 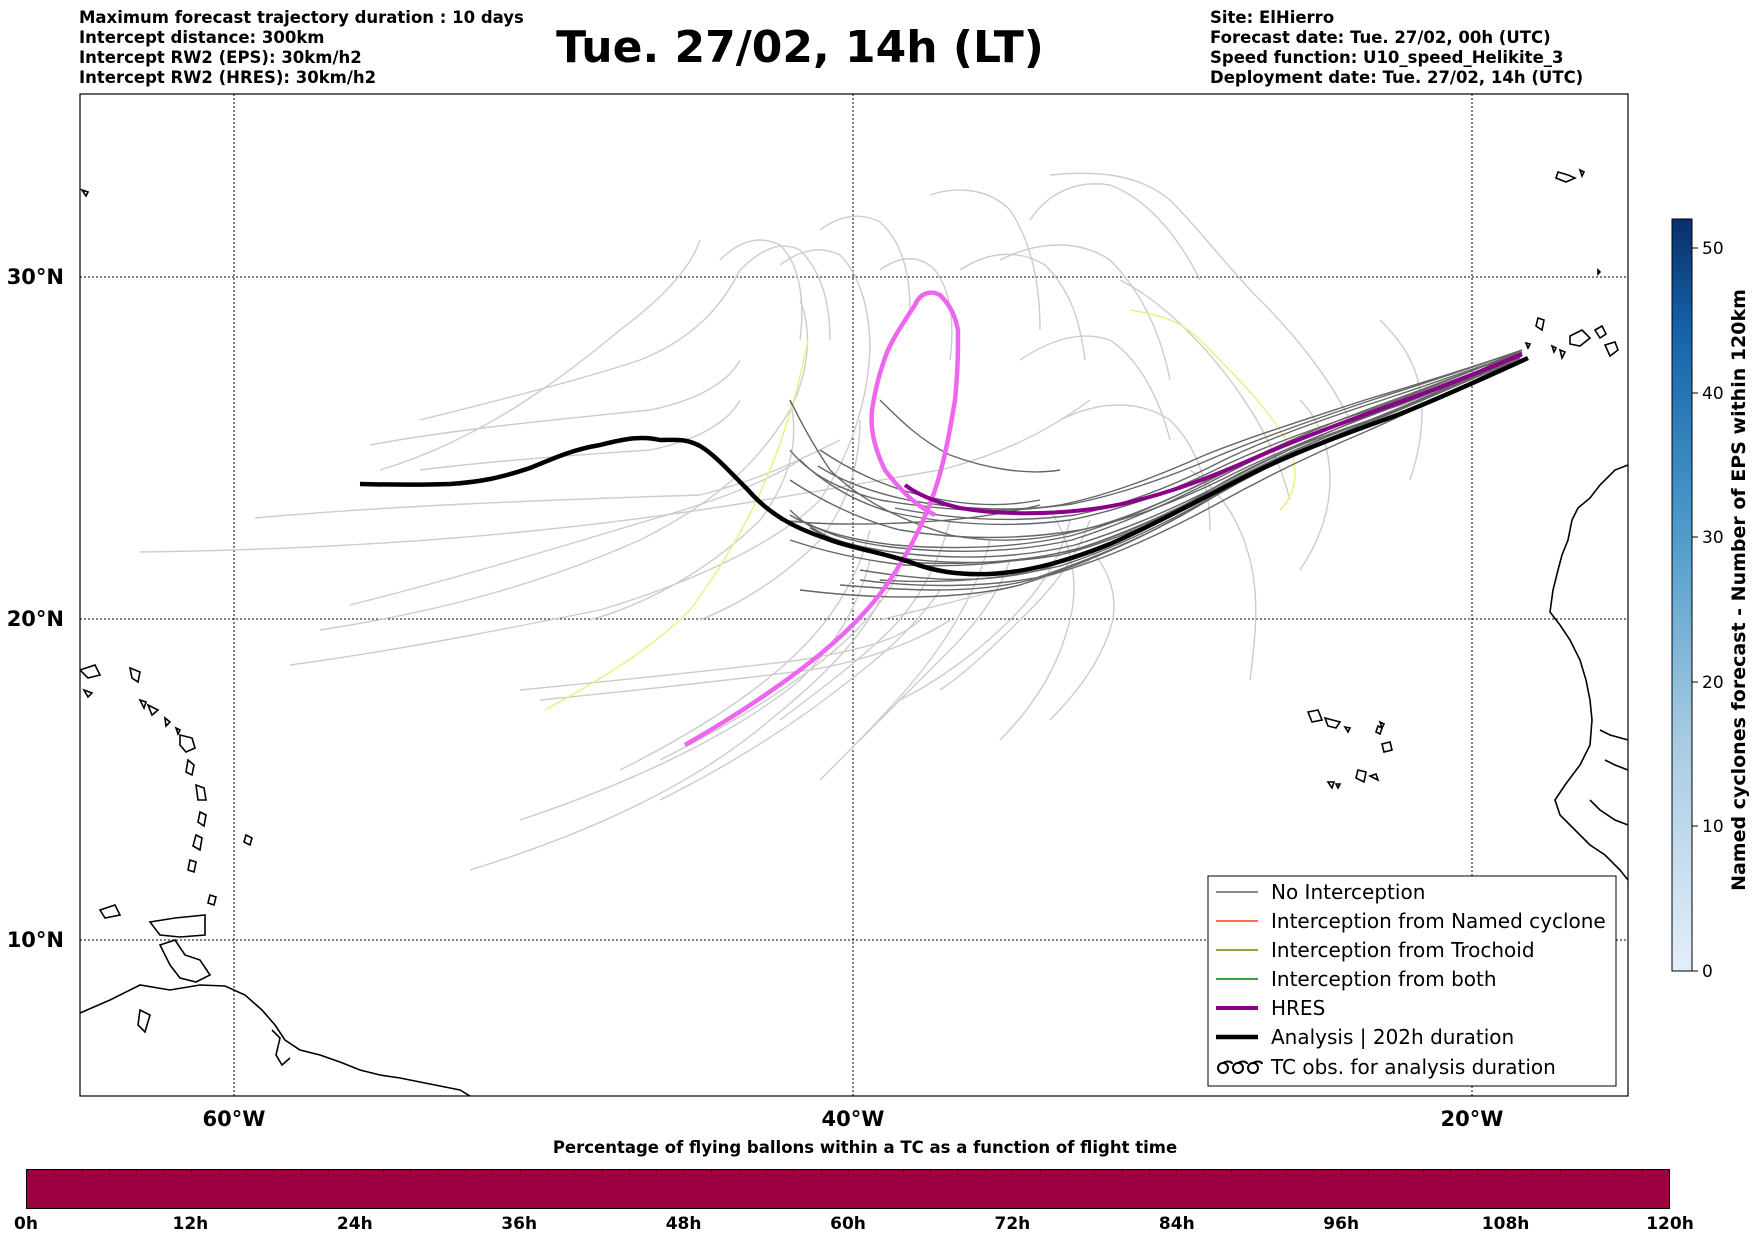 What do you see at coordinates (1272, 17) in the screenshot?
I see `header-right-line: Site: ElHierro` at bounding box center [1272, 17].